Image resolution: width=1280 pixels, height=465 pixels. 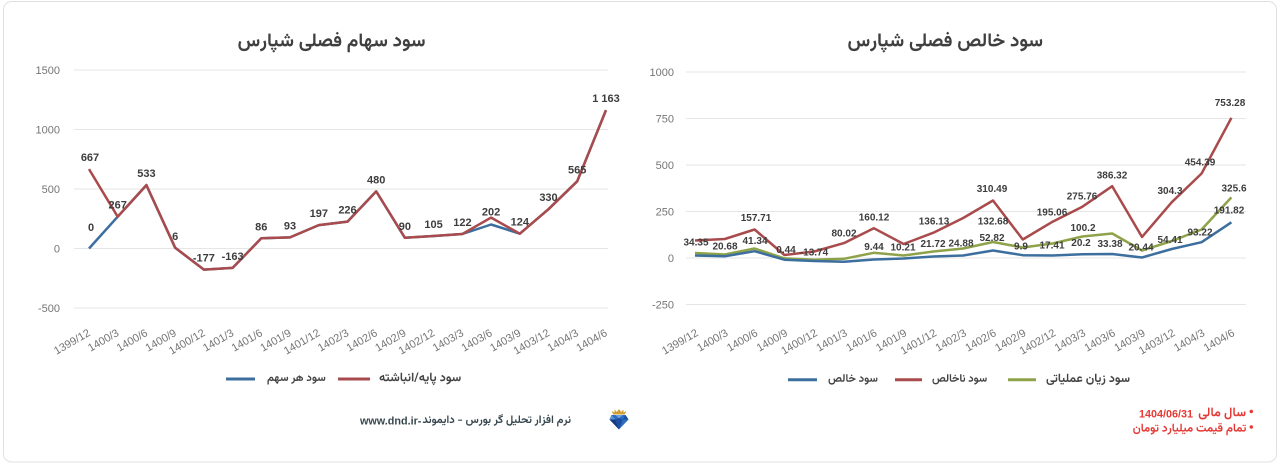 What do you see at coordinates (405, 227) in the screenshot?
I see `svg-text: 90` at bounding box center [405, 227].